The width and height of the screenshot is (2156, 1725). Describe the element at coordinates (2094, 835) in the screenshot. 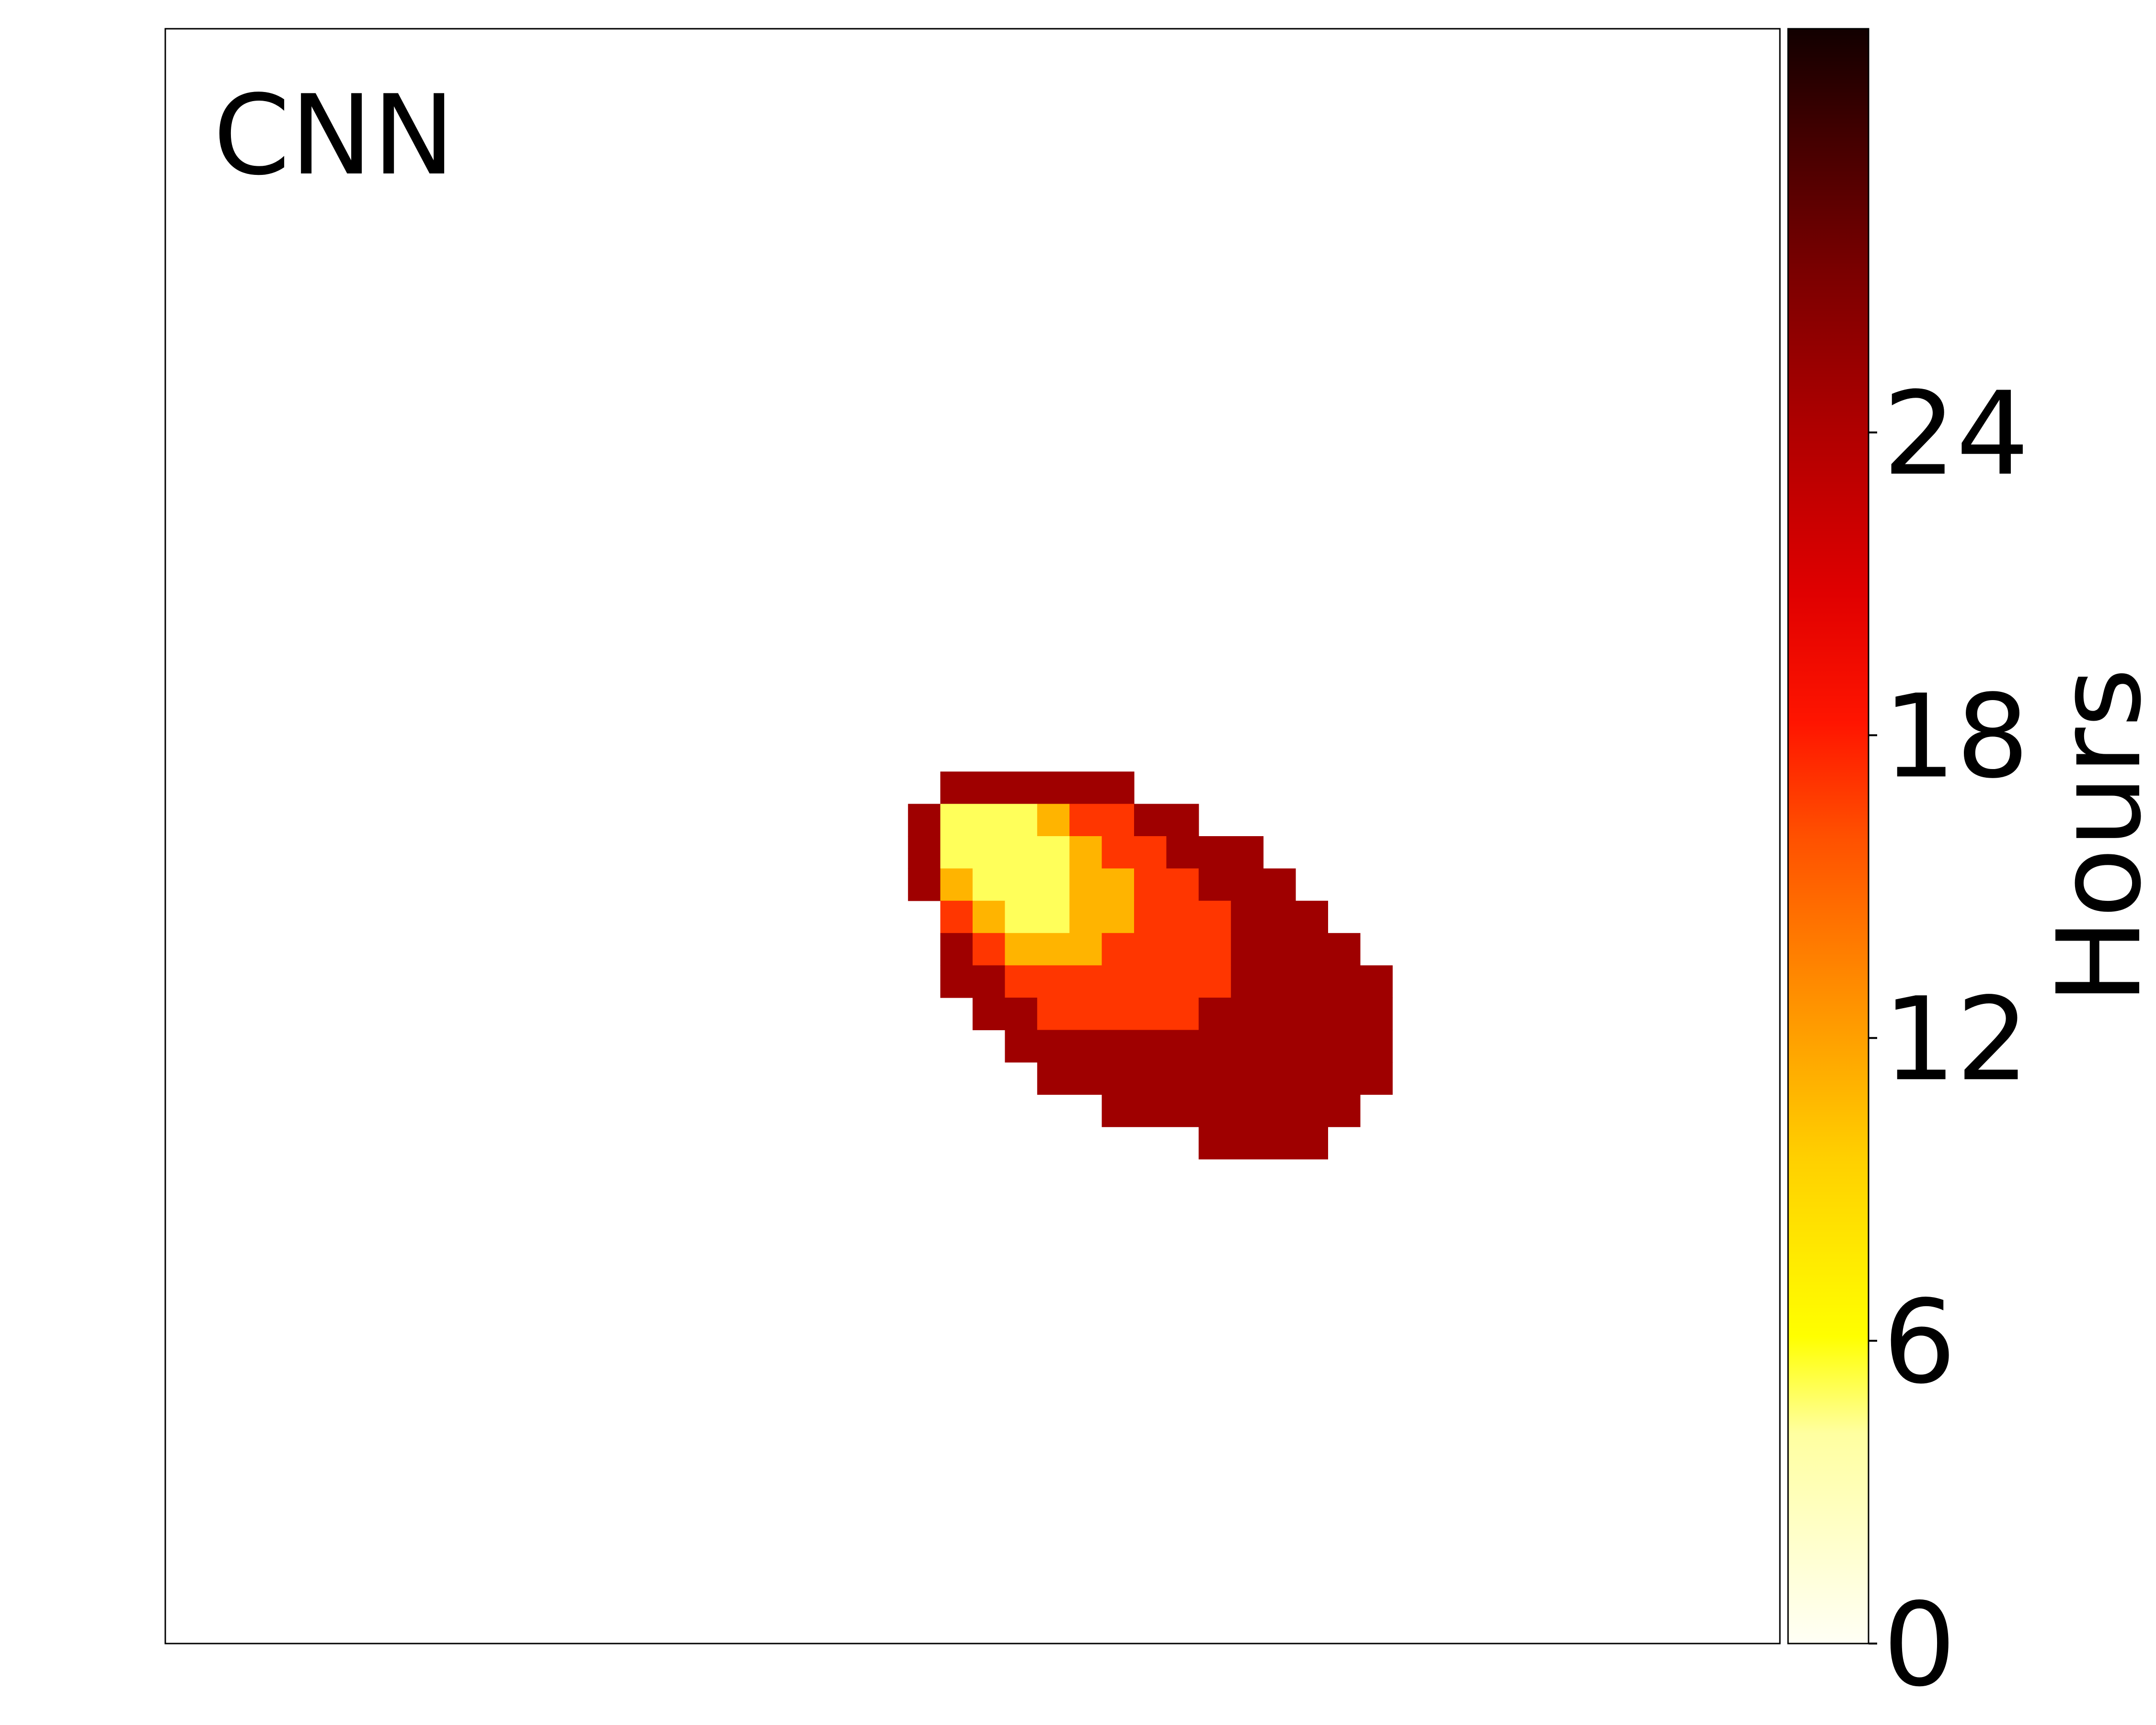

I see `colorbar-label: Hours` at that location.